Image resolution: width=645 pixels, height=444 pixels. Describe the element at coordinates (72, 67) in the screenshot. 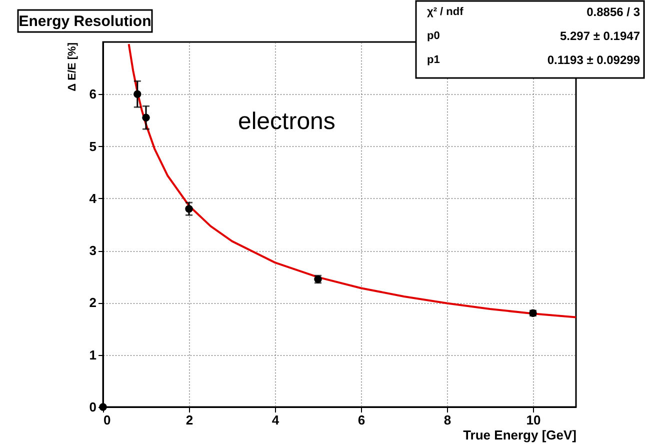

I see `y-axis-title: Δ E/E [%]` at that location.